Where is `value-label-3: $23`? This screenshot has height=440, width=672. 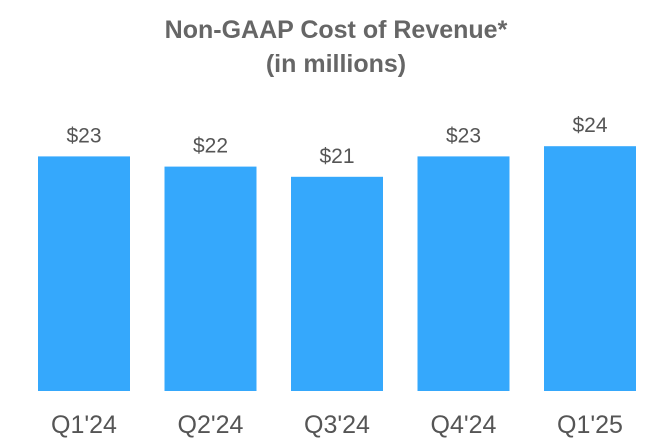 value-label-3: $23 is located at coordinates (463, 135).